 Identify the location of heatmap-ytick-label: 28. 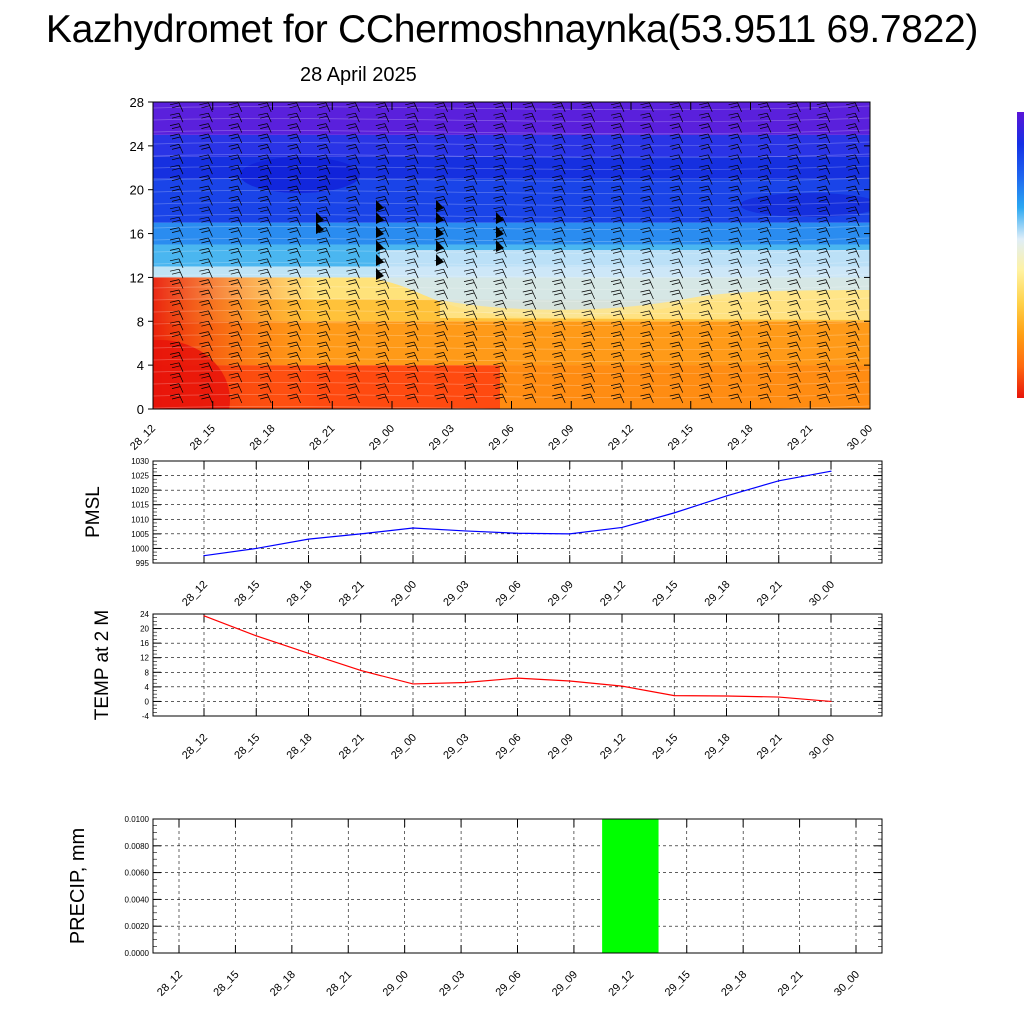
(137, 102).